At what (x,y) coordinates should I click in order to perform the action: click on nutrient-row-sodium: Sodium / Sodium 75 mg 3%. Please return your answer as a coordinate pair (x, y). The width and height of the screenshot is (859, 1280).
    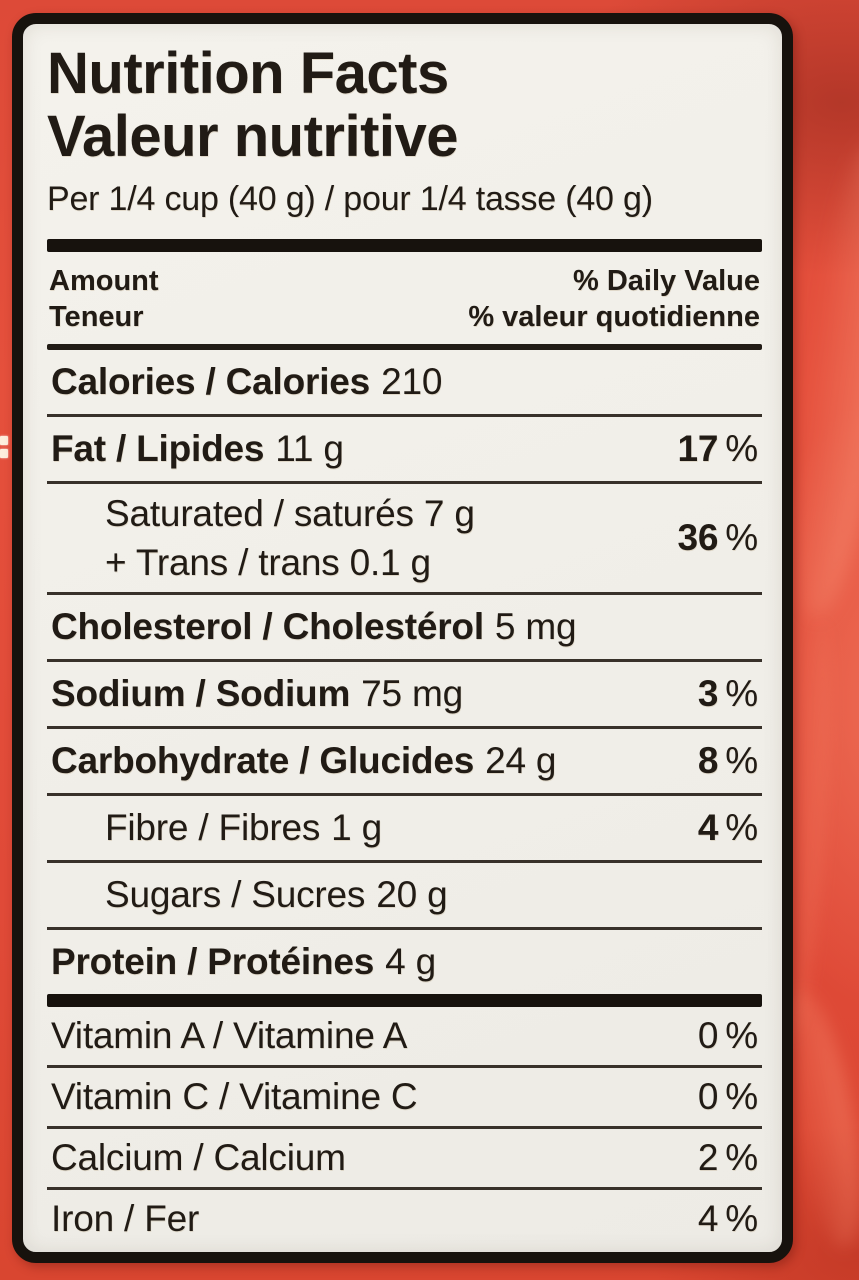
    Looking at the image, I should click on (404, 694).